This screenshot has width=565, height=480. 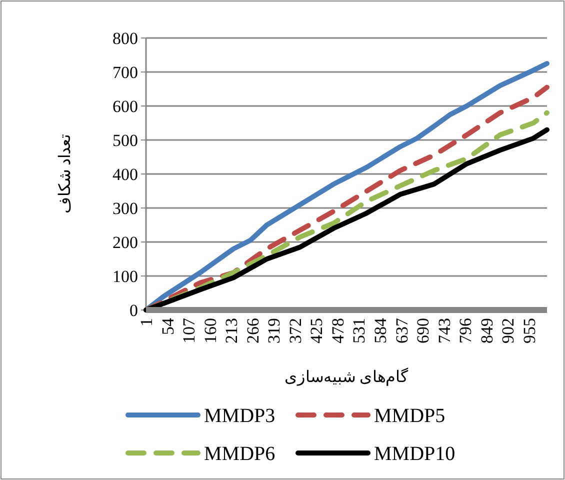 What do you see at coordinates (508, 331) in the screenshot?
I see `x-tick-label: 902` at bounding box center [508, 331].